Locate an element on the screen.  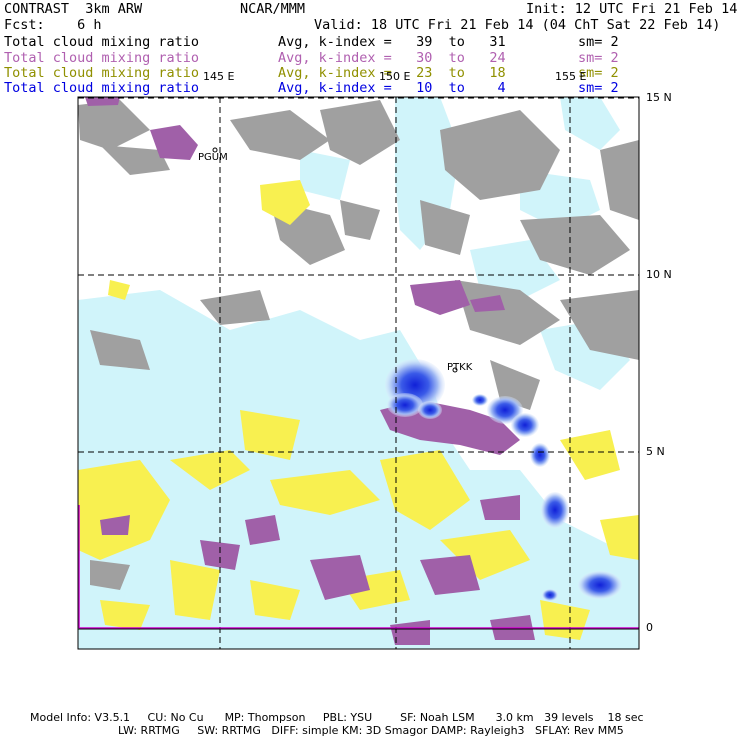
station-label-ptkk: PTKK is located at coordinates (460, 367).